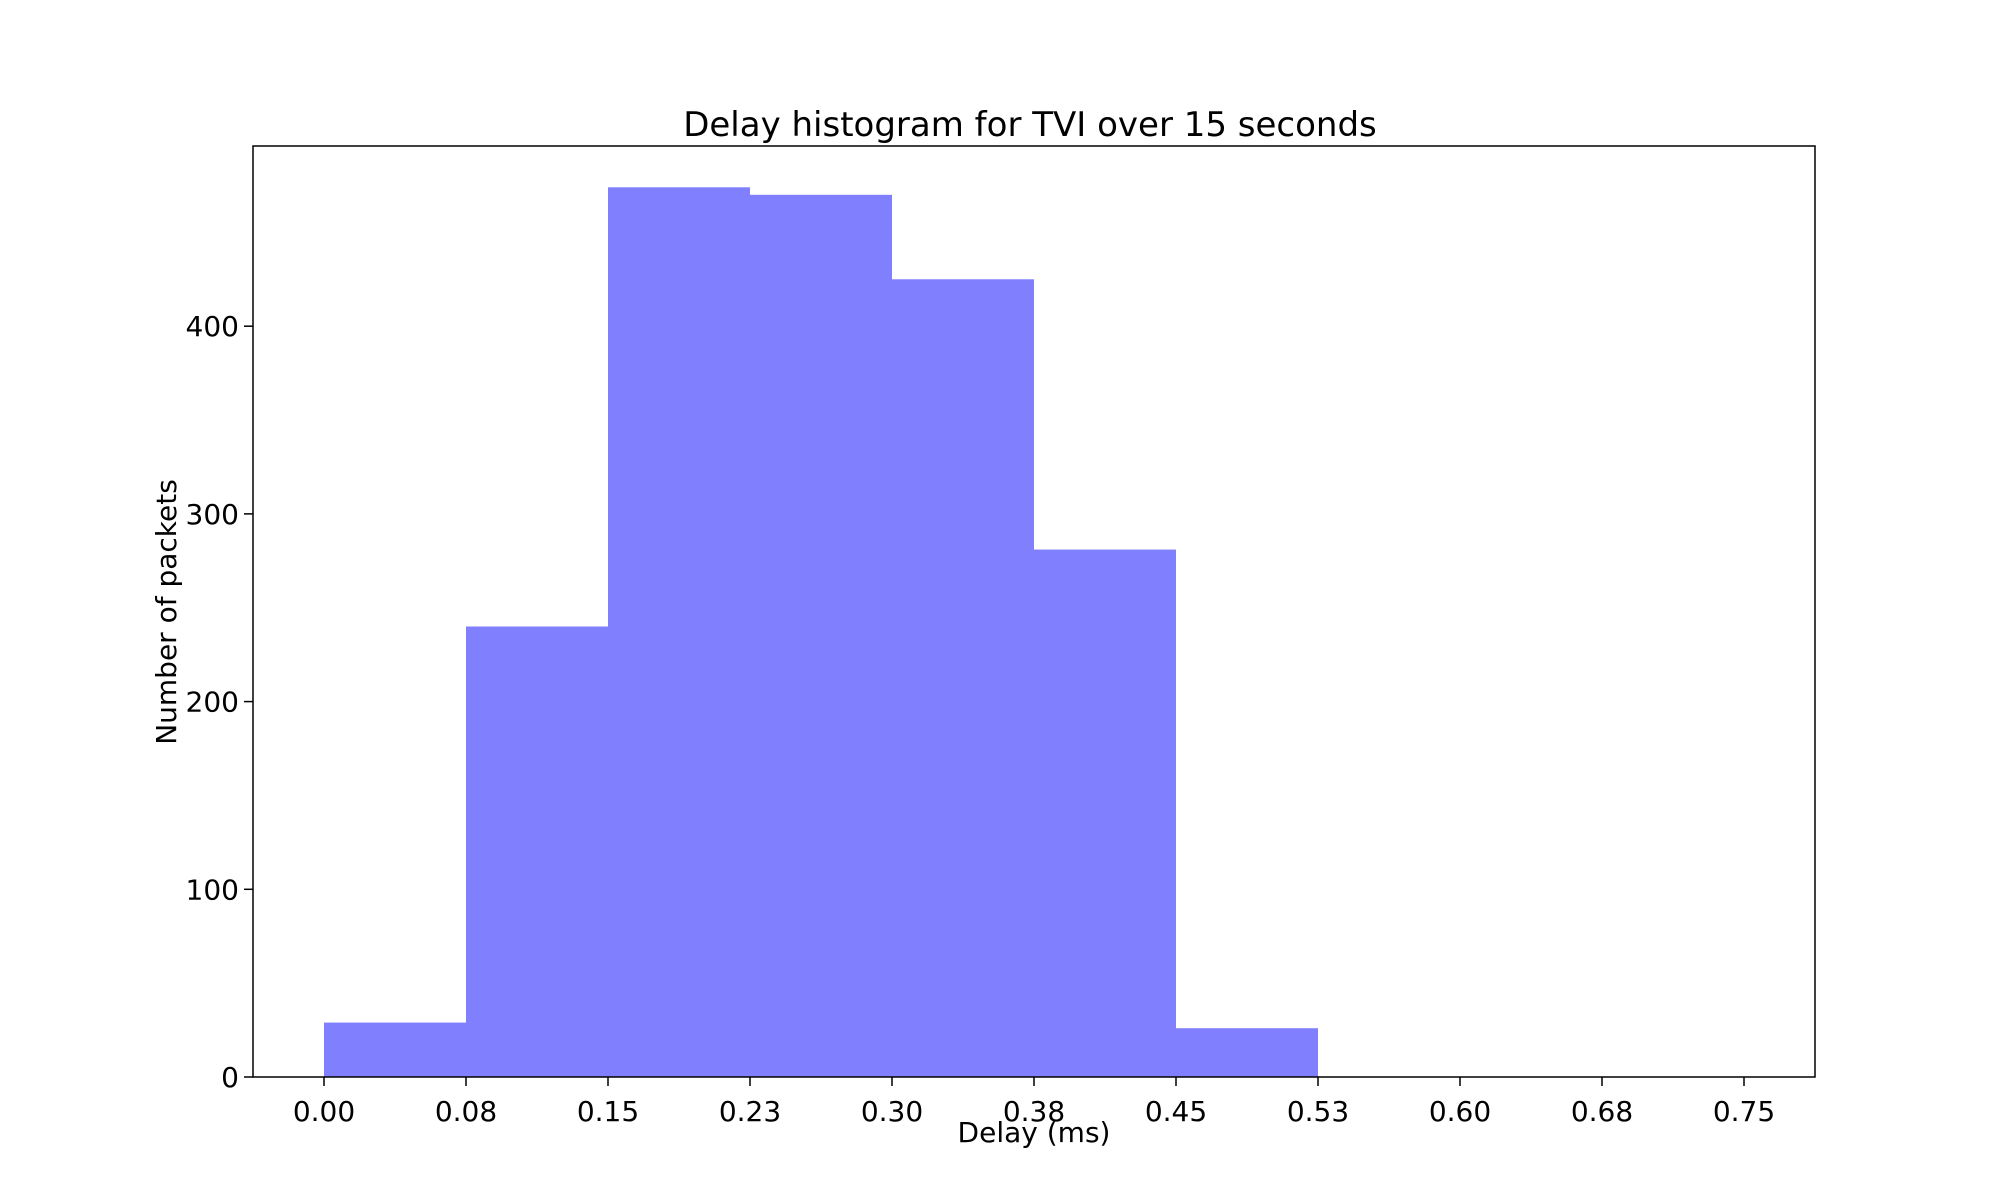  I want to click on x-tick-label: 0.08, so click(466, 1111).